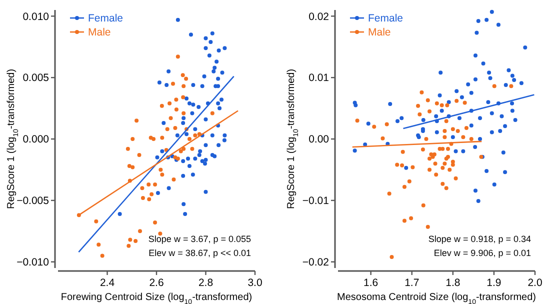 This screenshot has width=550, height=304. I want to click on y-tick-label: 0.010, so click(36, 16).